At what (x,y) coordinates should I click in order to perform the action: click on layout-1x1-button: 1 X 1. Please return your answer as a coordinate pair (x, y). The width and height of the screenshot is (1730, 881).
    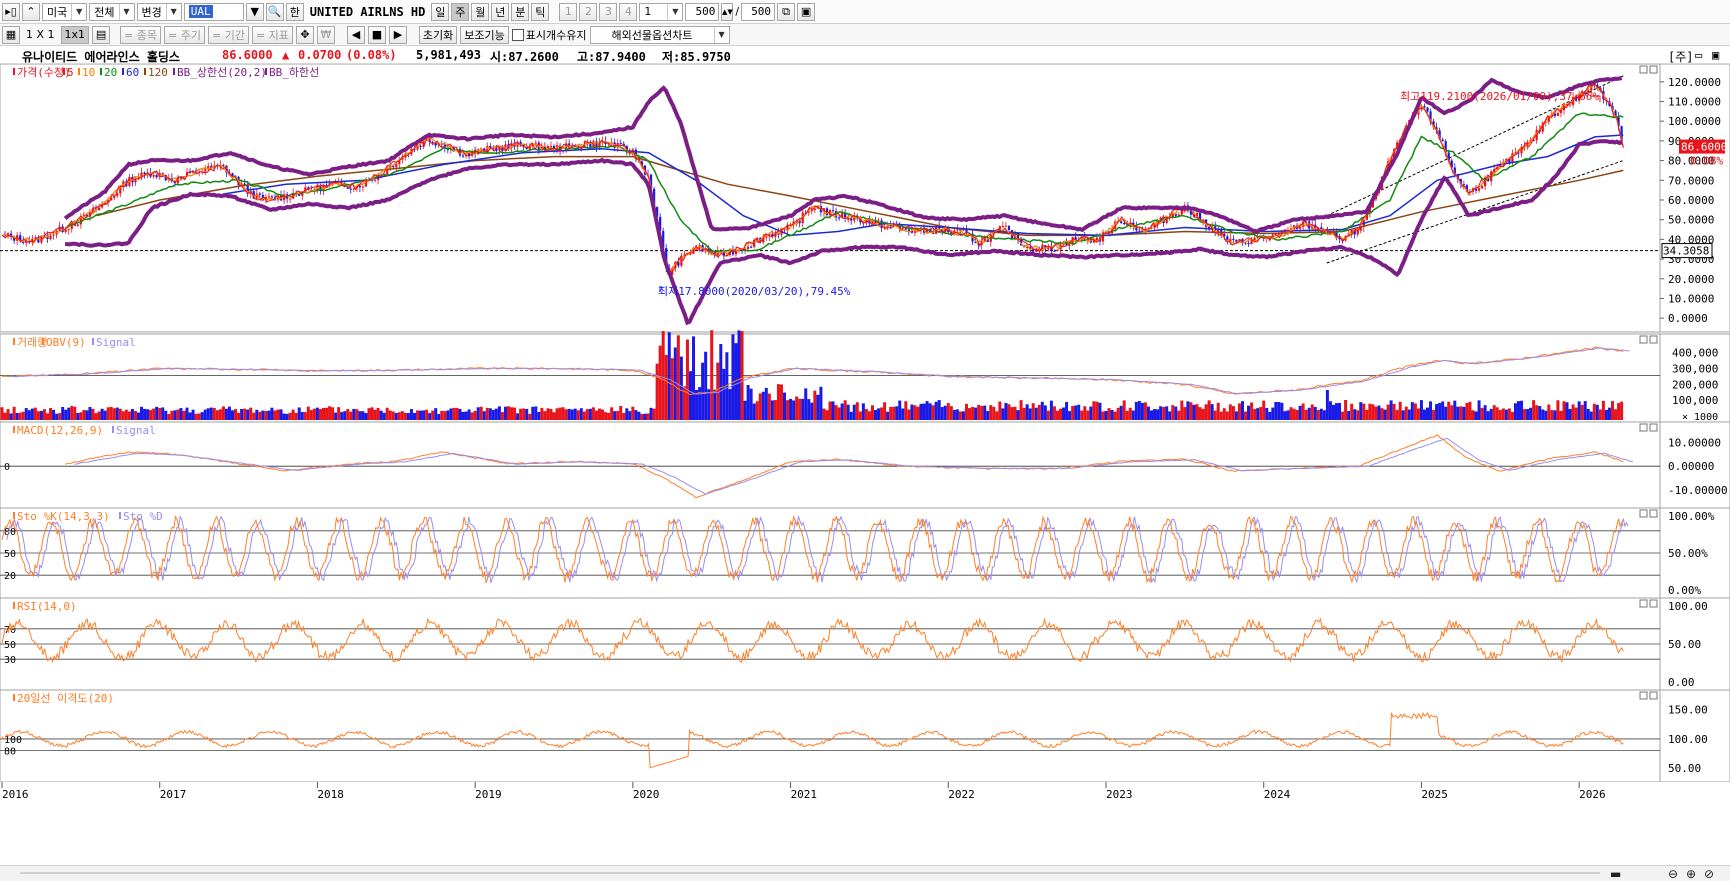
    Looking at the image, I should click on (40, 34).